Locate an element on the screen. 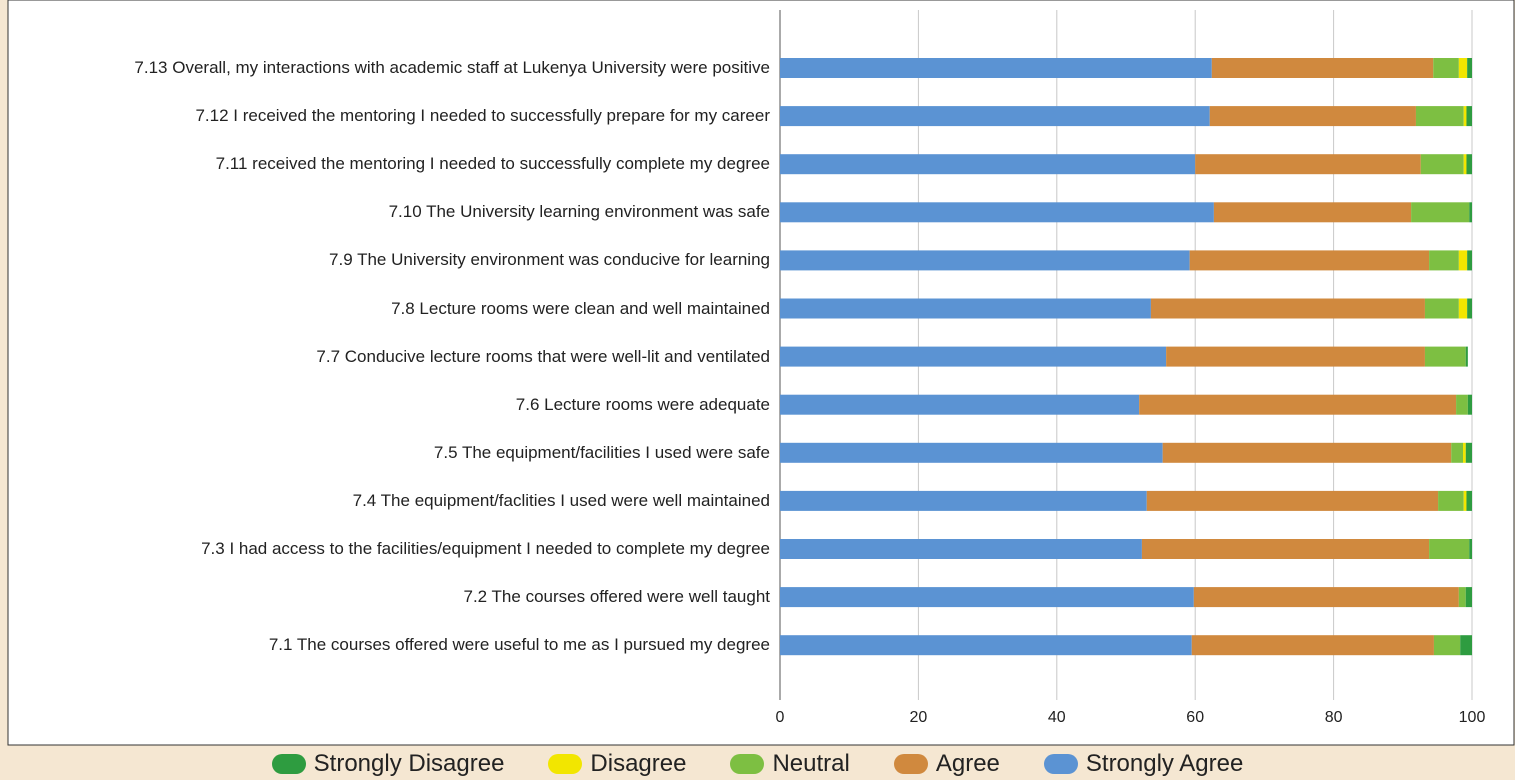  x-tick-label: 0 is located at coordinates (780, 717).